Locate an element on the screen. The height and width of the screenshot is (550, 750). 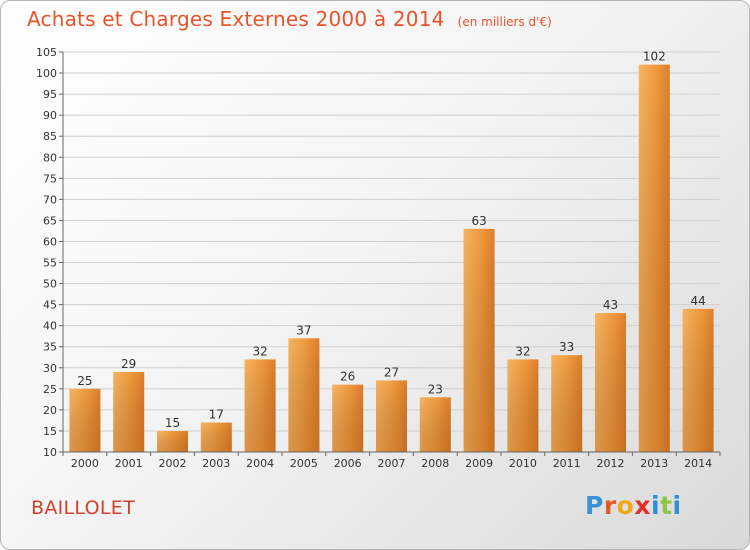
y-tick-label: 60 is located at coordinates (50, 241).